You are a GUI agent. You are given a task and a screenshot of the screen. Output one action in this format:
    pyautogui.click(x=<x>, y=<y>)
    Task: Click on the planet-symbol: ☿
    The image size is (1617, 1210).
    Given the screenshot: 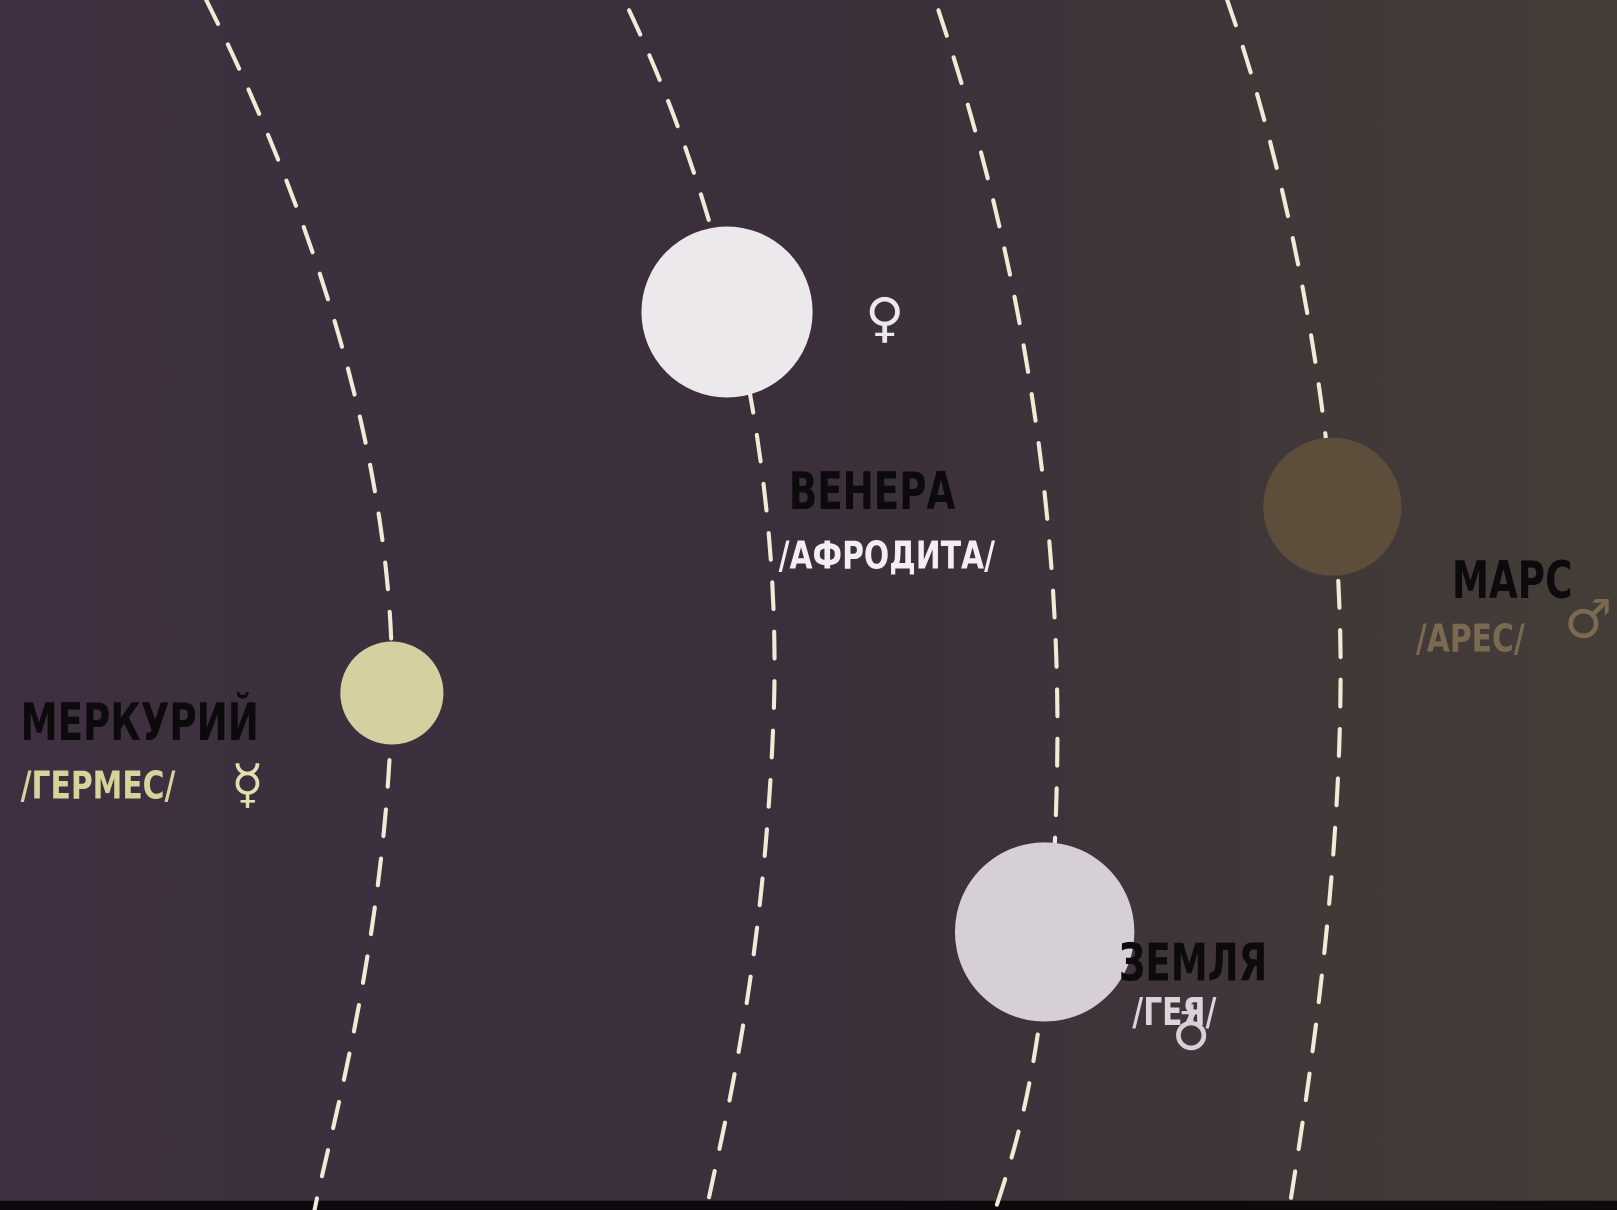 What is the action you would take?
    pyautogui.click(x=247, y=783)
    